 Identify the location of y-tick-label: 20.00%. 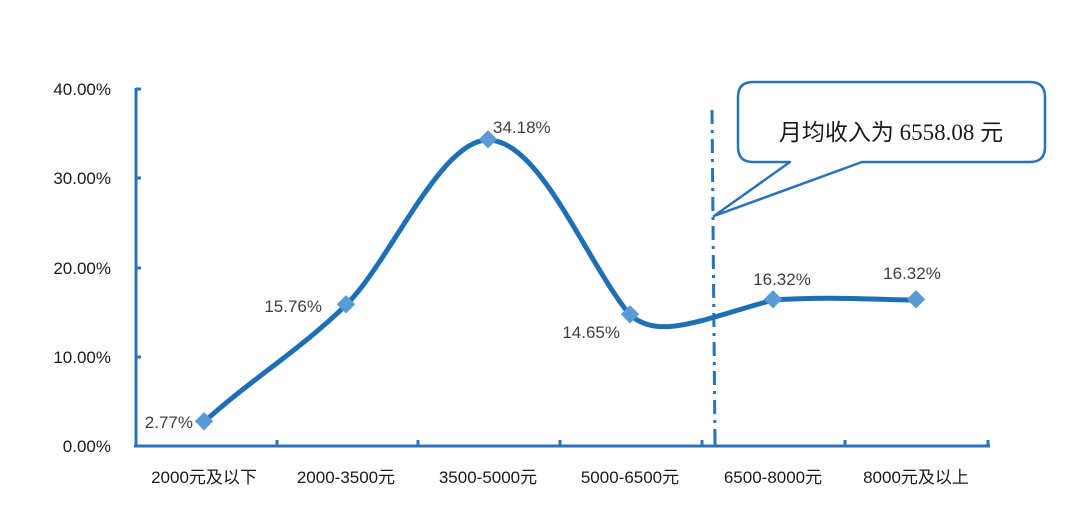
(82, 268).